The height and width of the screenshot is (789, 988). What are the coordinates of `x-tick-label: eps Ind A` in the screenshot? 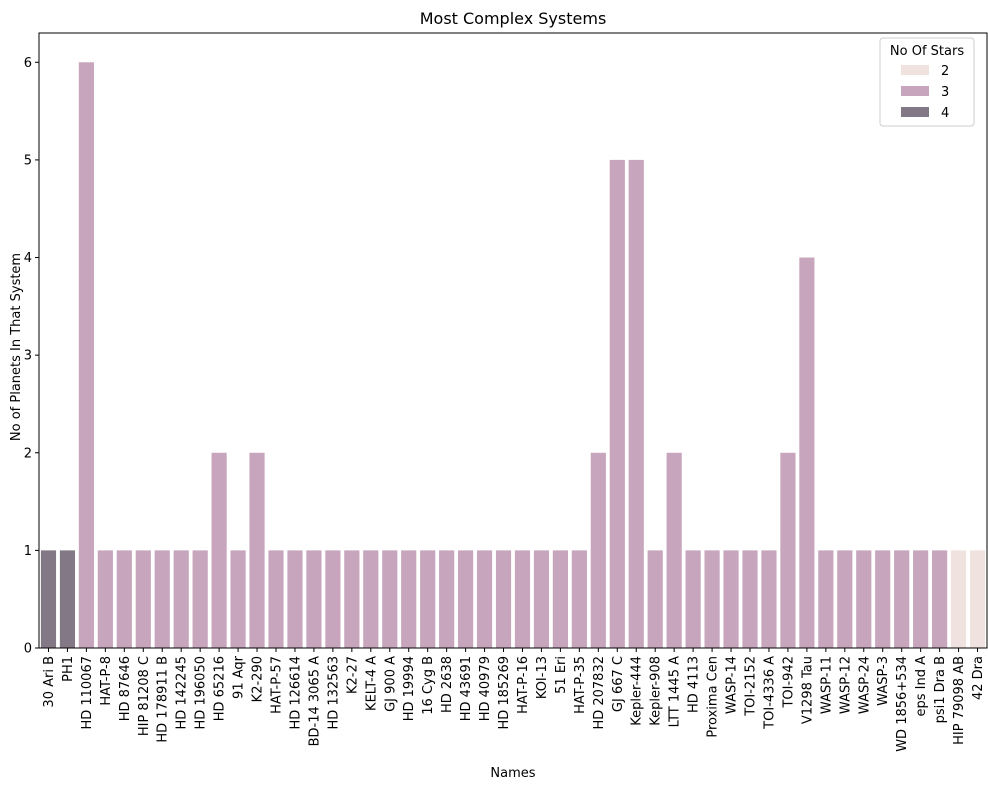 It's located at (921, 686).